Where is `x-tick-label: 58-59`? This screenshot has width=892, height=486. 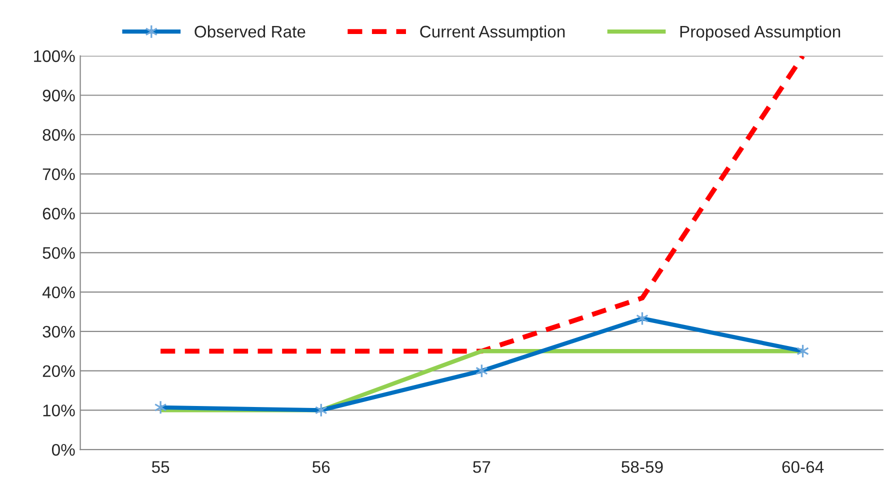 x-tick-label: 58-59 is located at coordinates (642, 467).